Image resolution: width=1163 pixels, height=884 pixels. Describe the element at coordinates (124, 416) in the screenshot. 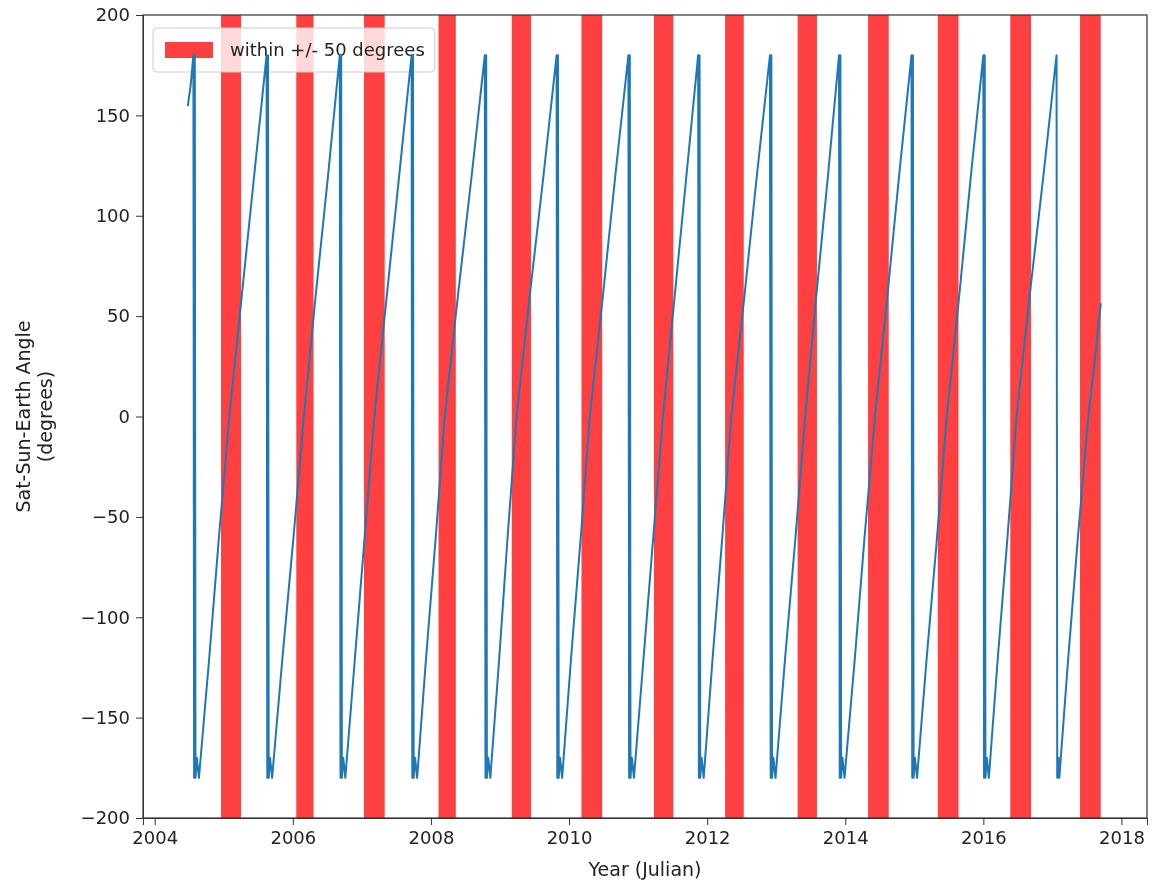

I see `y-tick-label: 0` at that location.